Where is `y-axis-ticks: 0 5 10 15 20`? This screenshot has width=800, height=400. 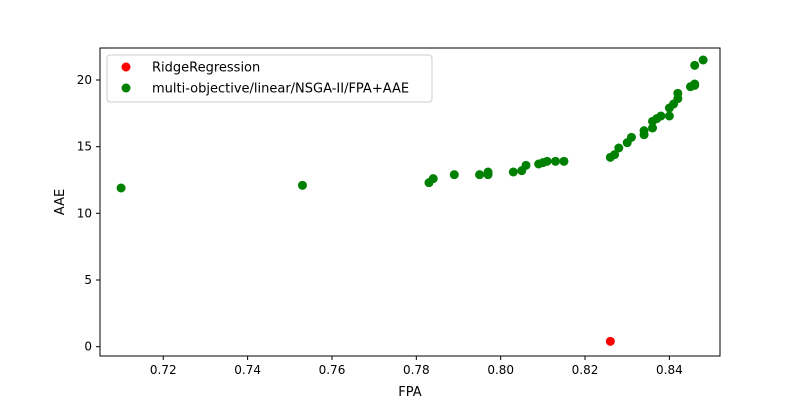 y-axis-ticks: 0 5 10 15 20 is located at coordinates (88, 213).